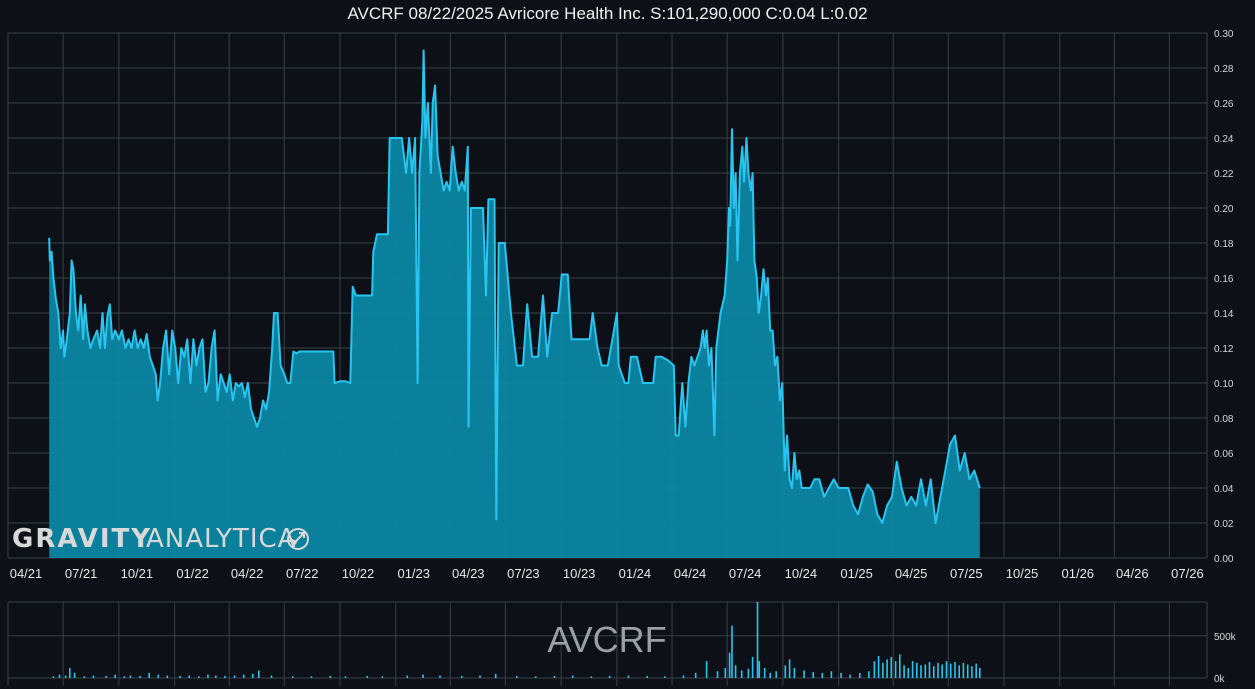  I want to click on price-x-tick-label: 10/23, so click(579, 573).